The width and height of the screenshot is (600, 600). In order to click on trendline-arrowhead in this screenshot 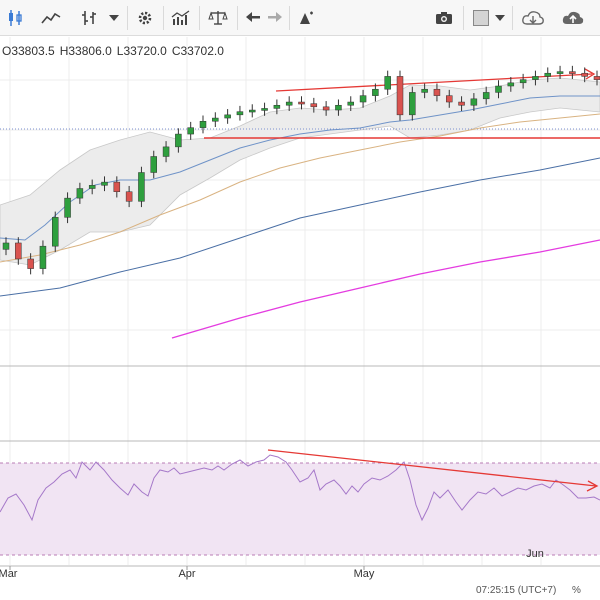, I will do `click(590, 74)`.